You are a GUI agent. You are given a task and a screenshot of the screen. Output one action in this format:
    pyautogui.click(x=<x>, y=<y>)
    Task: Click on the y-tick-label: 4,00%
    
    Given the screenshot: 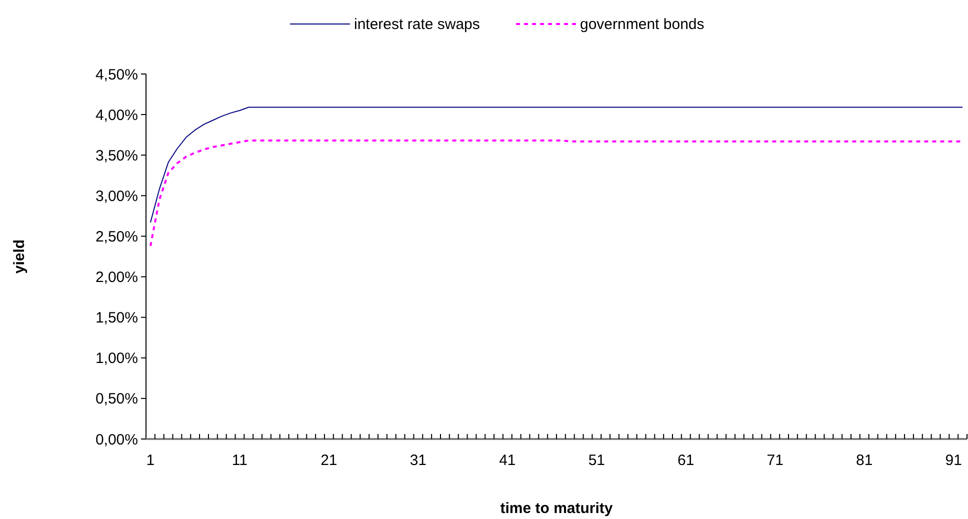 What is the action you would take?
    pyautogui.click(x=116, y=115)
    